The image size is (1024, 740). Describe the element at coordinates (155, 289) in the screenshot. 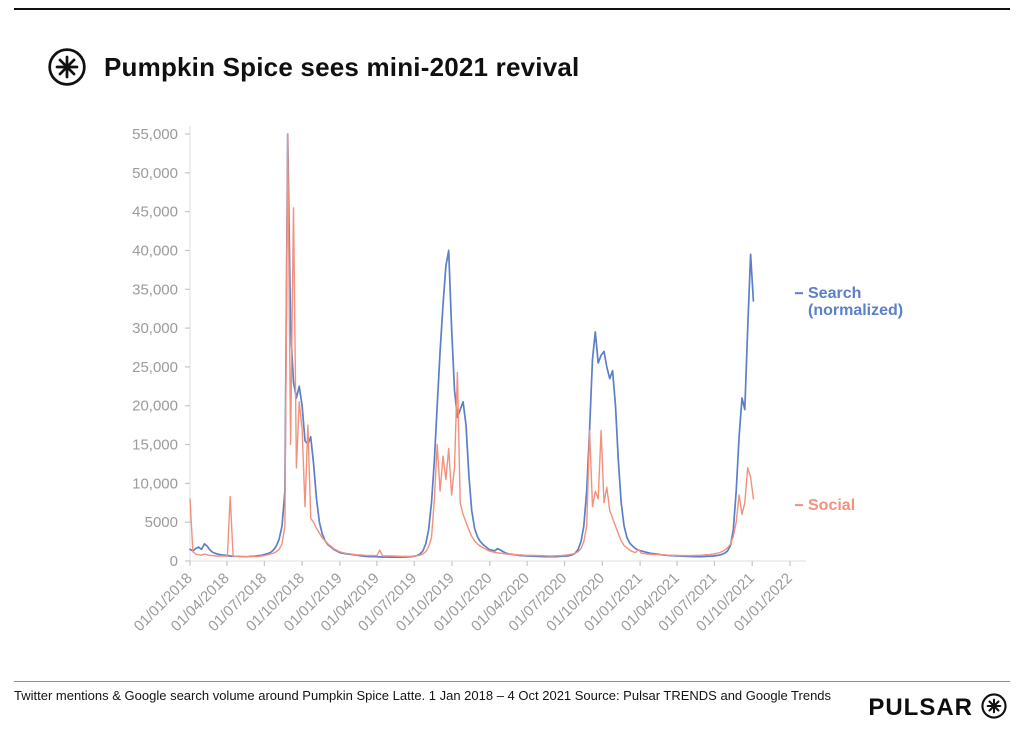

I see `svg-text: 35,000` at that location.